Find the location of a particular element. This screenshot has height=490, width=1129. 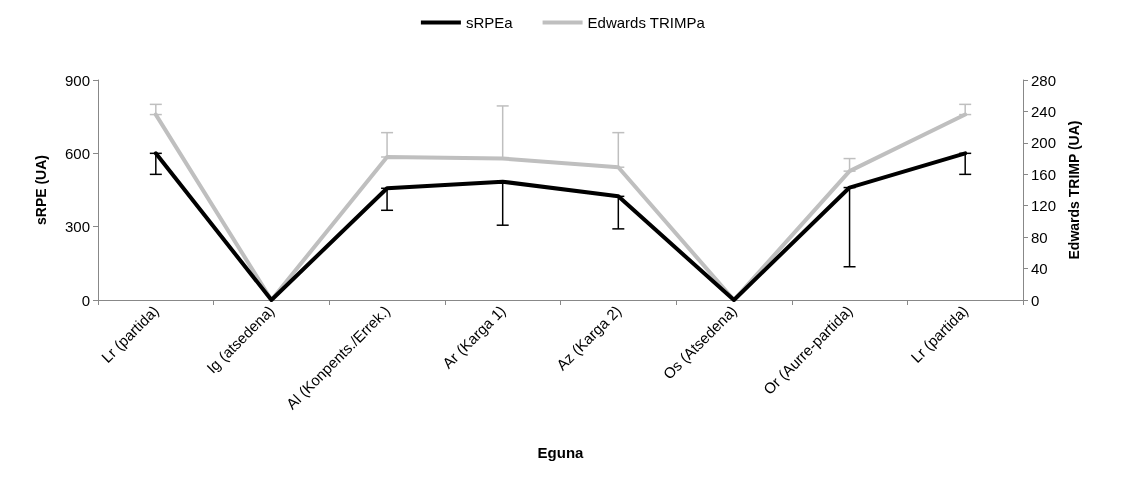

y2-axis-title: Edwards TRIMP (UA) is located at coordinates (1074, 190).